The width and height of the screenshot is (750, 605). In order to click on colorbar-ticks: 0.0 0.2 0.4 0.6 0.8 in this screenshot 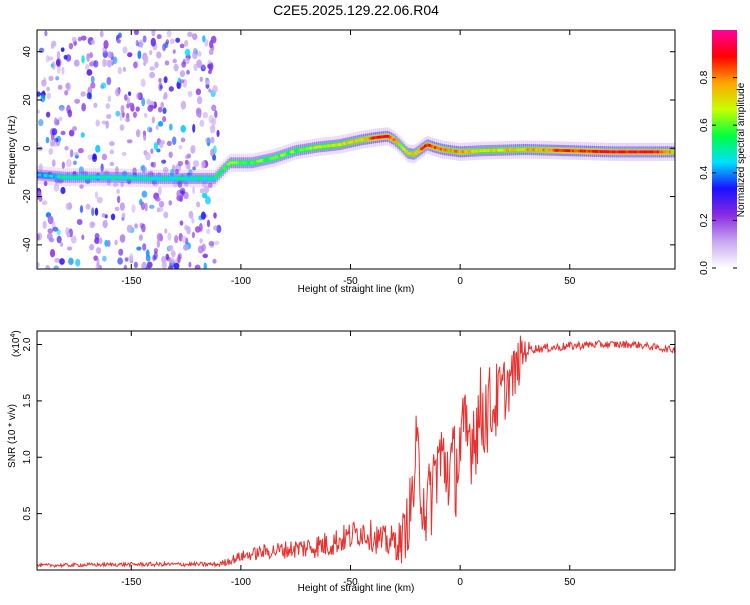, I will do `click(718, 172)`.